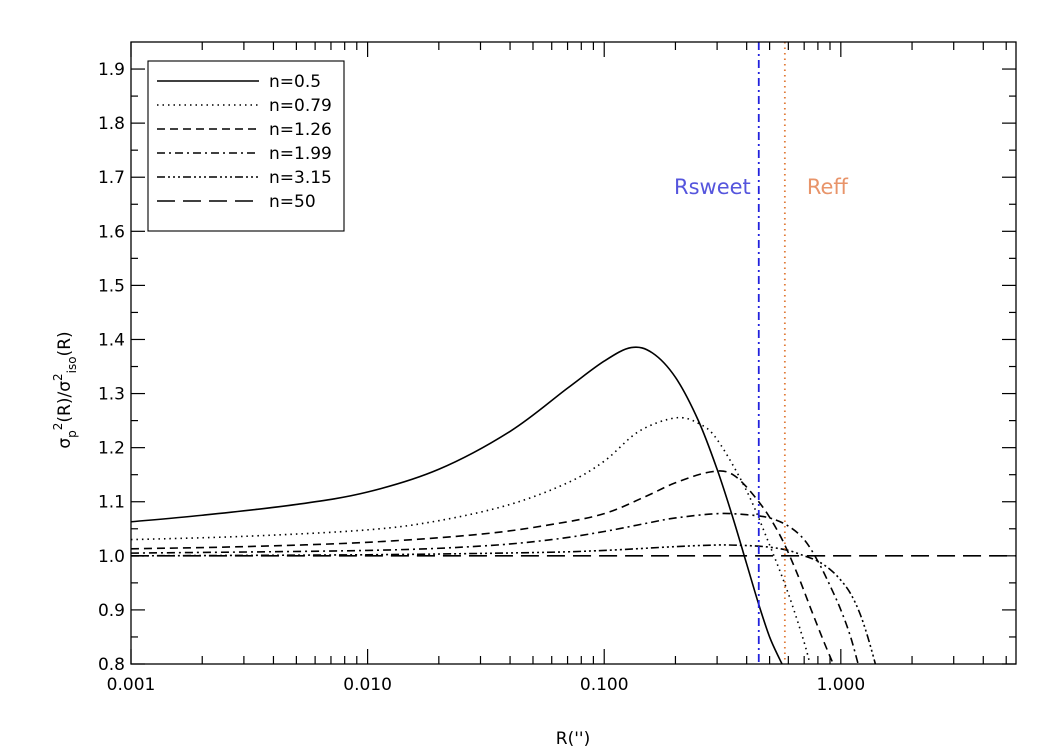 Image resolution: width=1050 pixels, height=750 pixels. I want to click on legend-label-3: n=1.26, so click(300, 130).